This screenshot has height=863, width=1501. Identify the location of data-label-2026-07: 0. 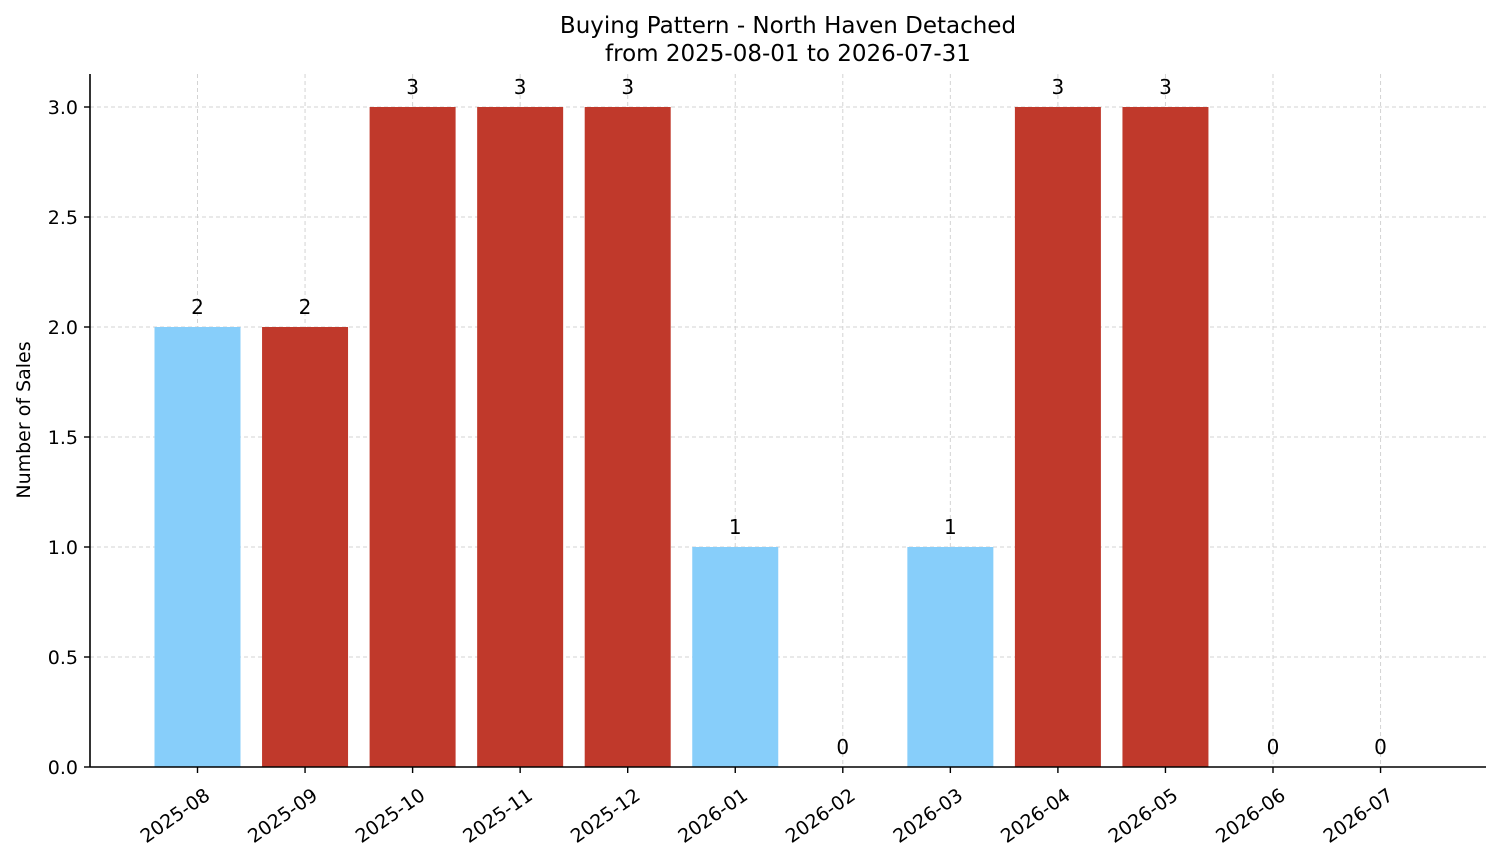
(1380, 747).